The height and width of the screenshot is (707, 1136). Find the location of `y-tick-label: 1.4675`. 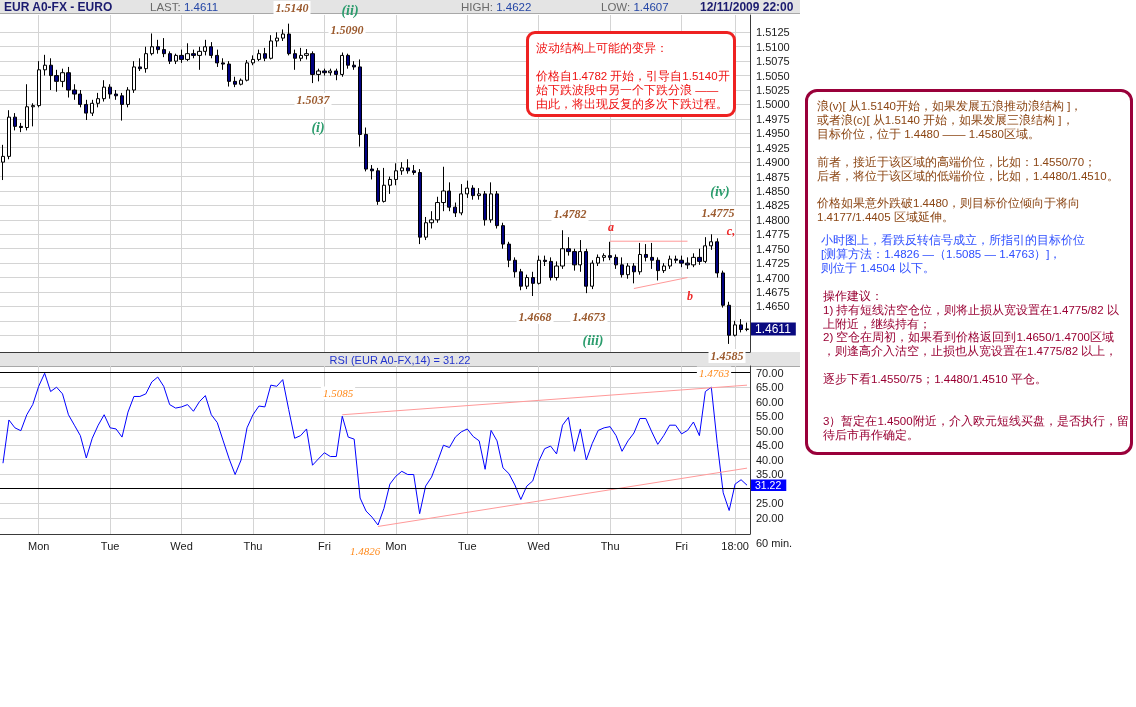

y-tick-label: 1.4675 is located at coordinates (773, 291).